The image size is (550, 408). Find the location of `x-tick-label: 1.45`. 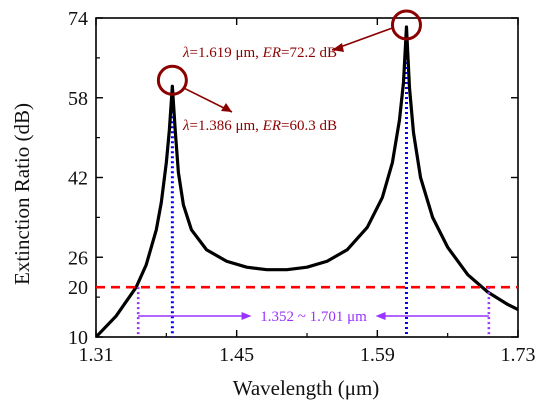

x-tick-label: 1.45 is located at coordinates (236, 355).